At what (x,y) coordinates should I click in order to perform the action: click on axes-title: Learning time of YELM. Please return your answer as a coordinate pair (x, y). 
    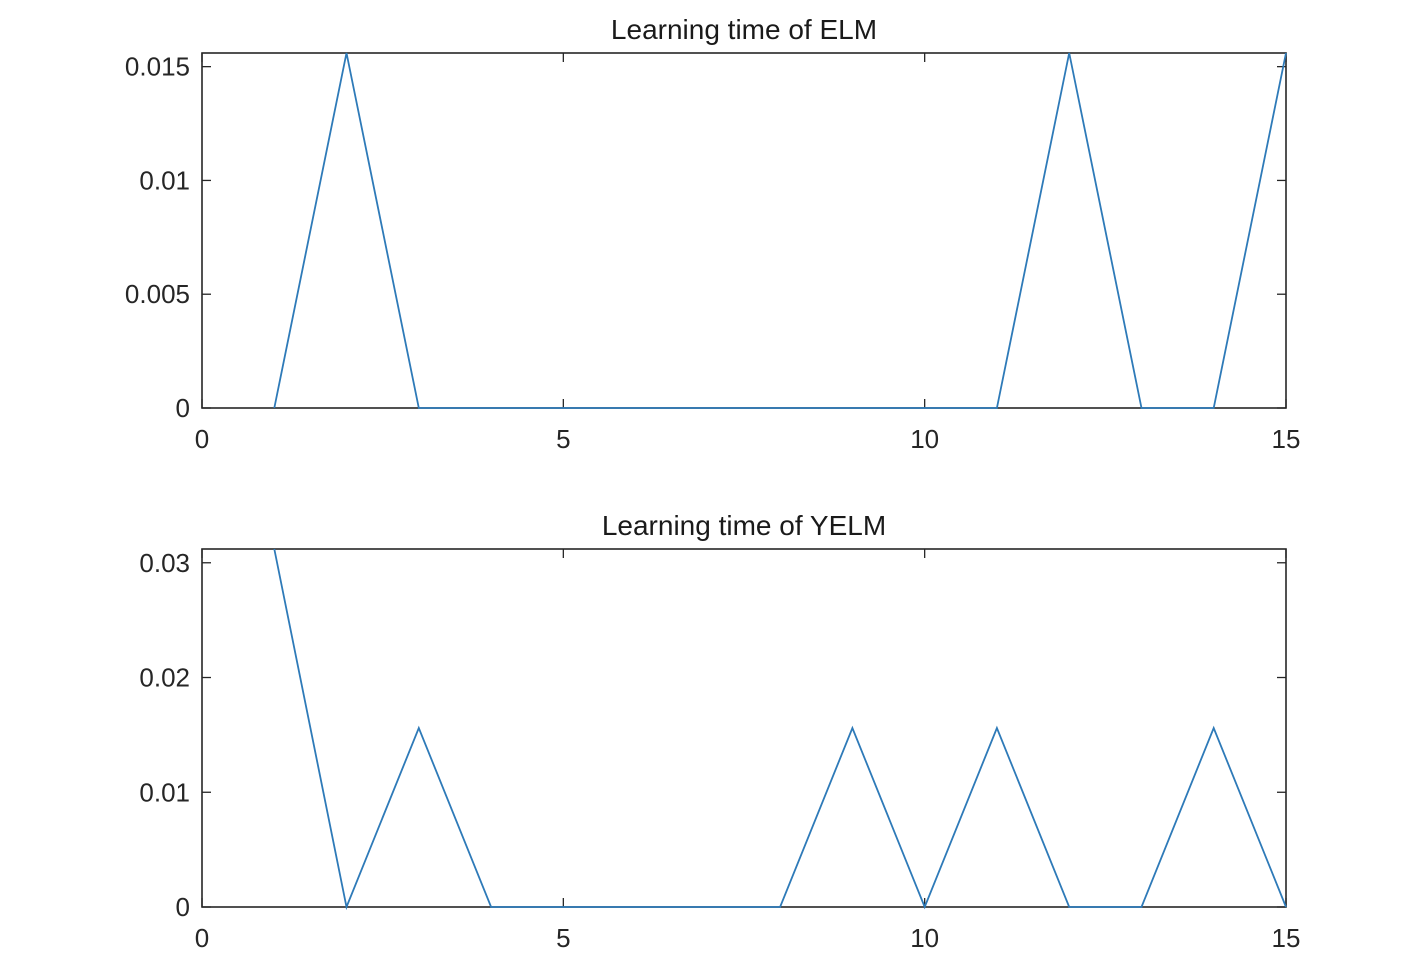
    Looking at the image, I should click on (744, 525).